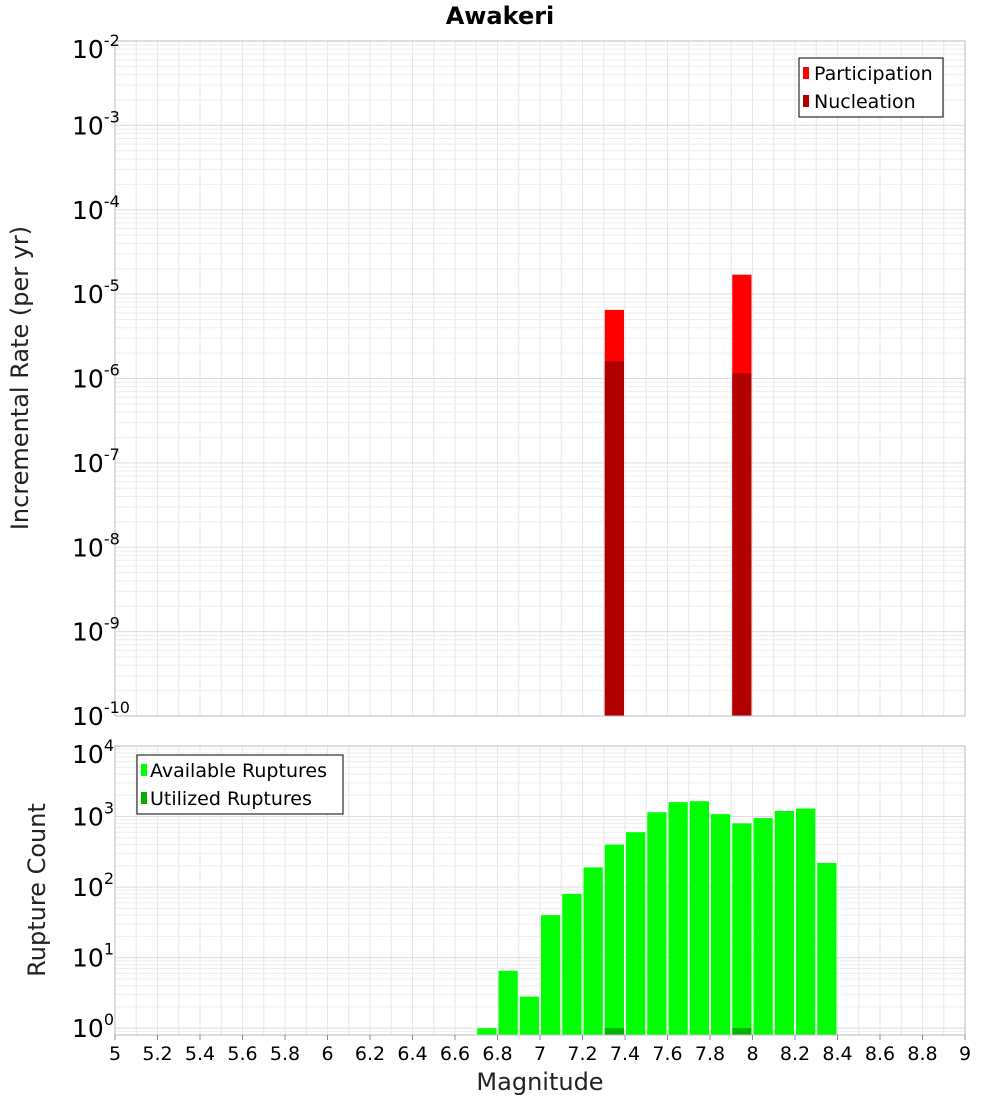 The image size is (1000, 1100). I want to click on x-tick-label: 7, so click(540, 1054).